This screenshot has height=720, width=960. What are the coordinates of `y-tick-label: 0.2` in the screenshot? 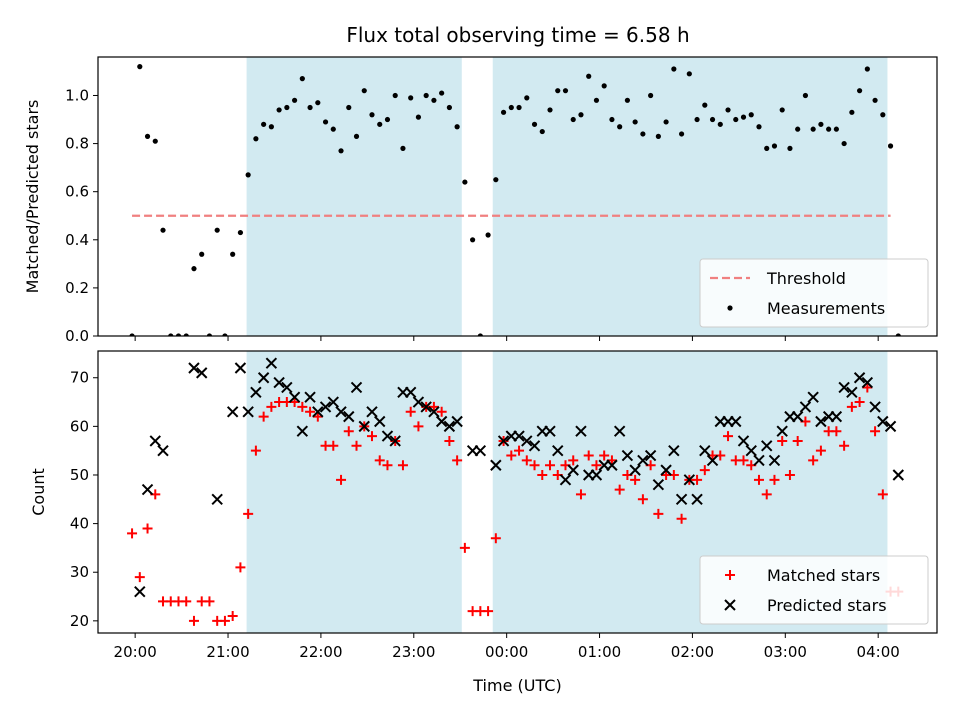 It's located at (77, 288).